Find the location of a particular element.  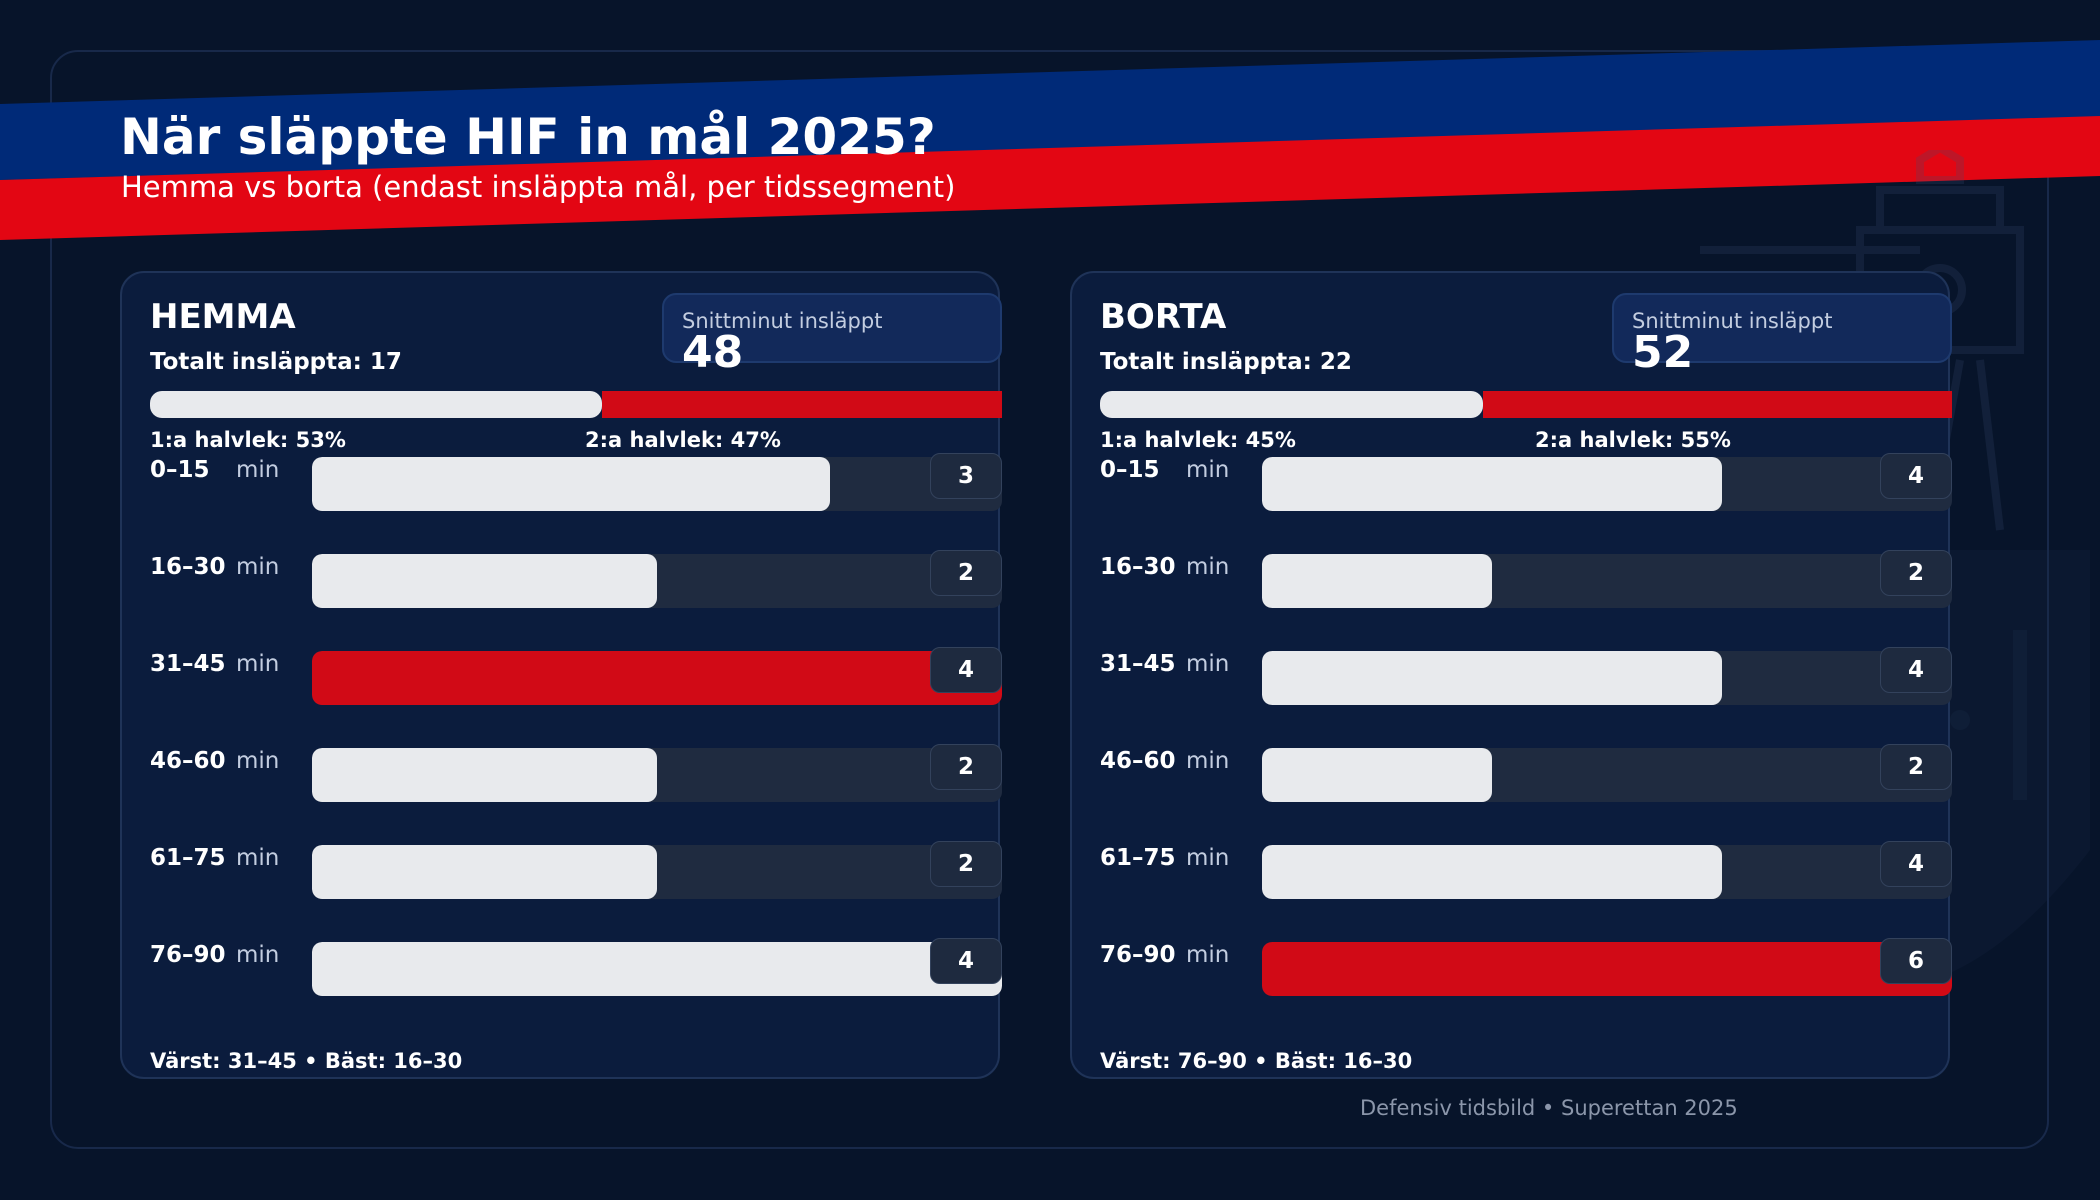

page-title: När släppte HIF in mål 2025? is located at coordinates (528, 137).